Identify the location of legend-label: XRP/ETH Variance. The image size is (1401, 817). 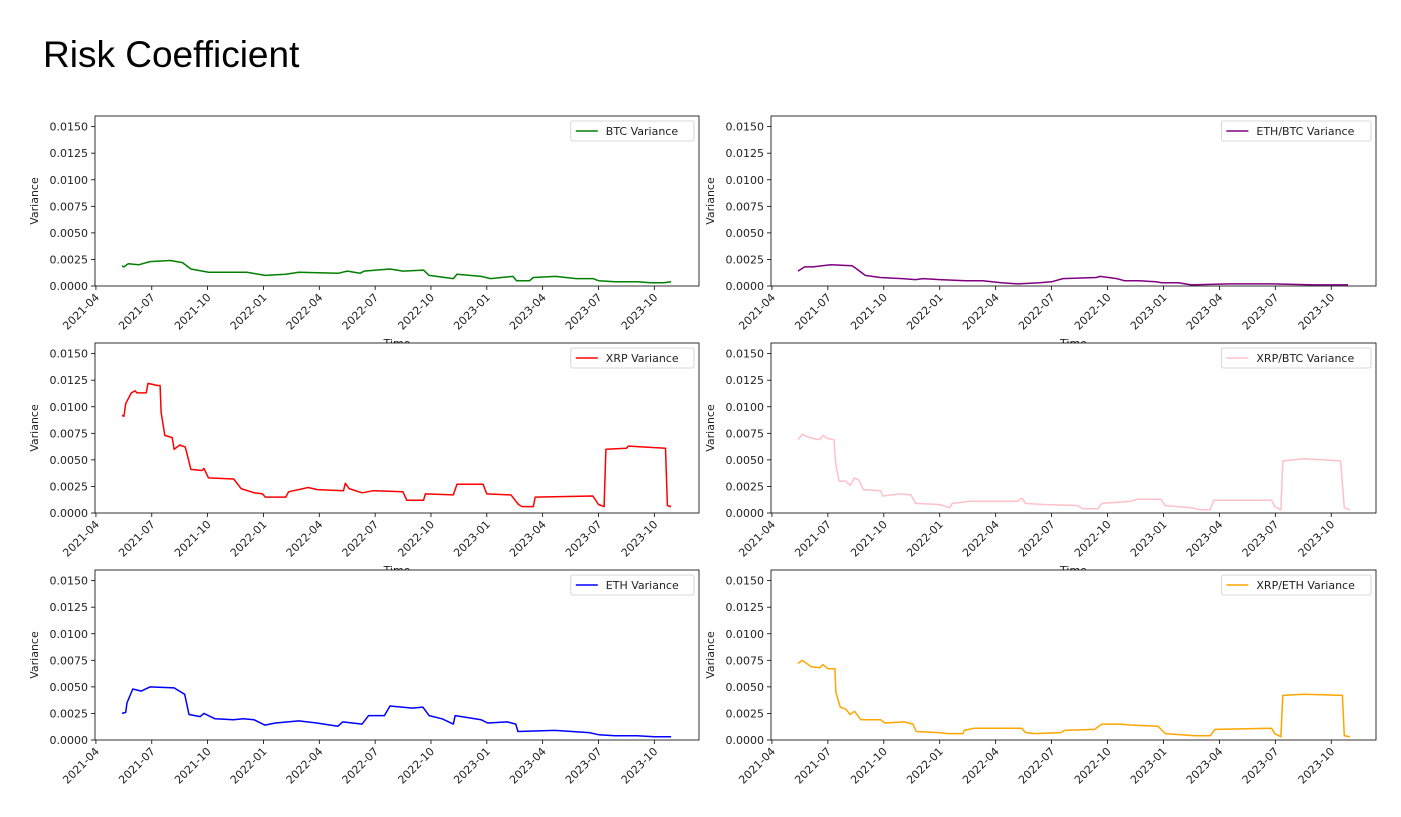
(1305, 585).